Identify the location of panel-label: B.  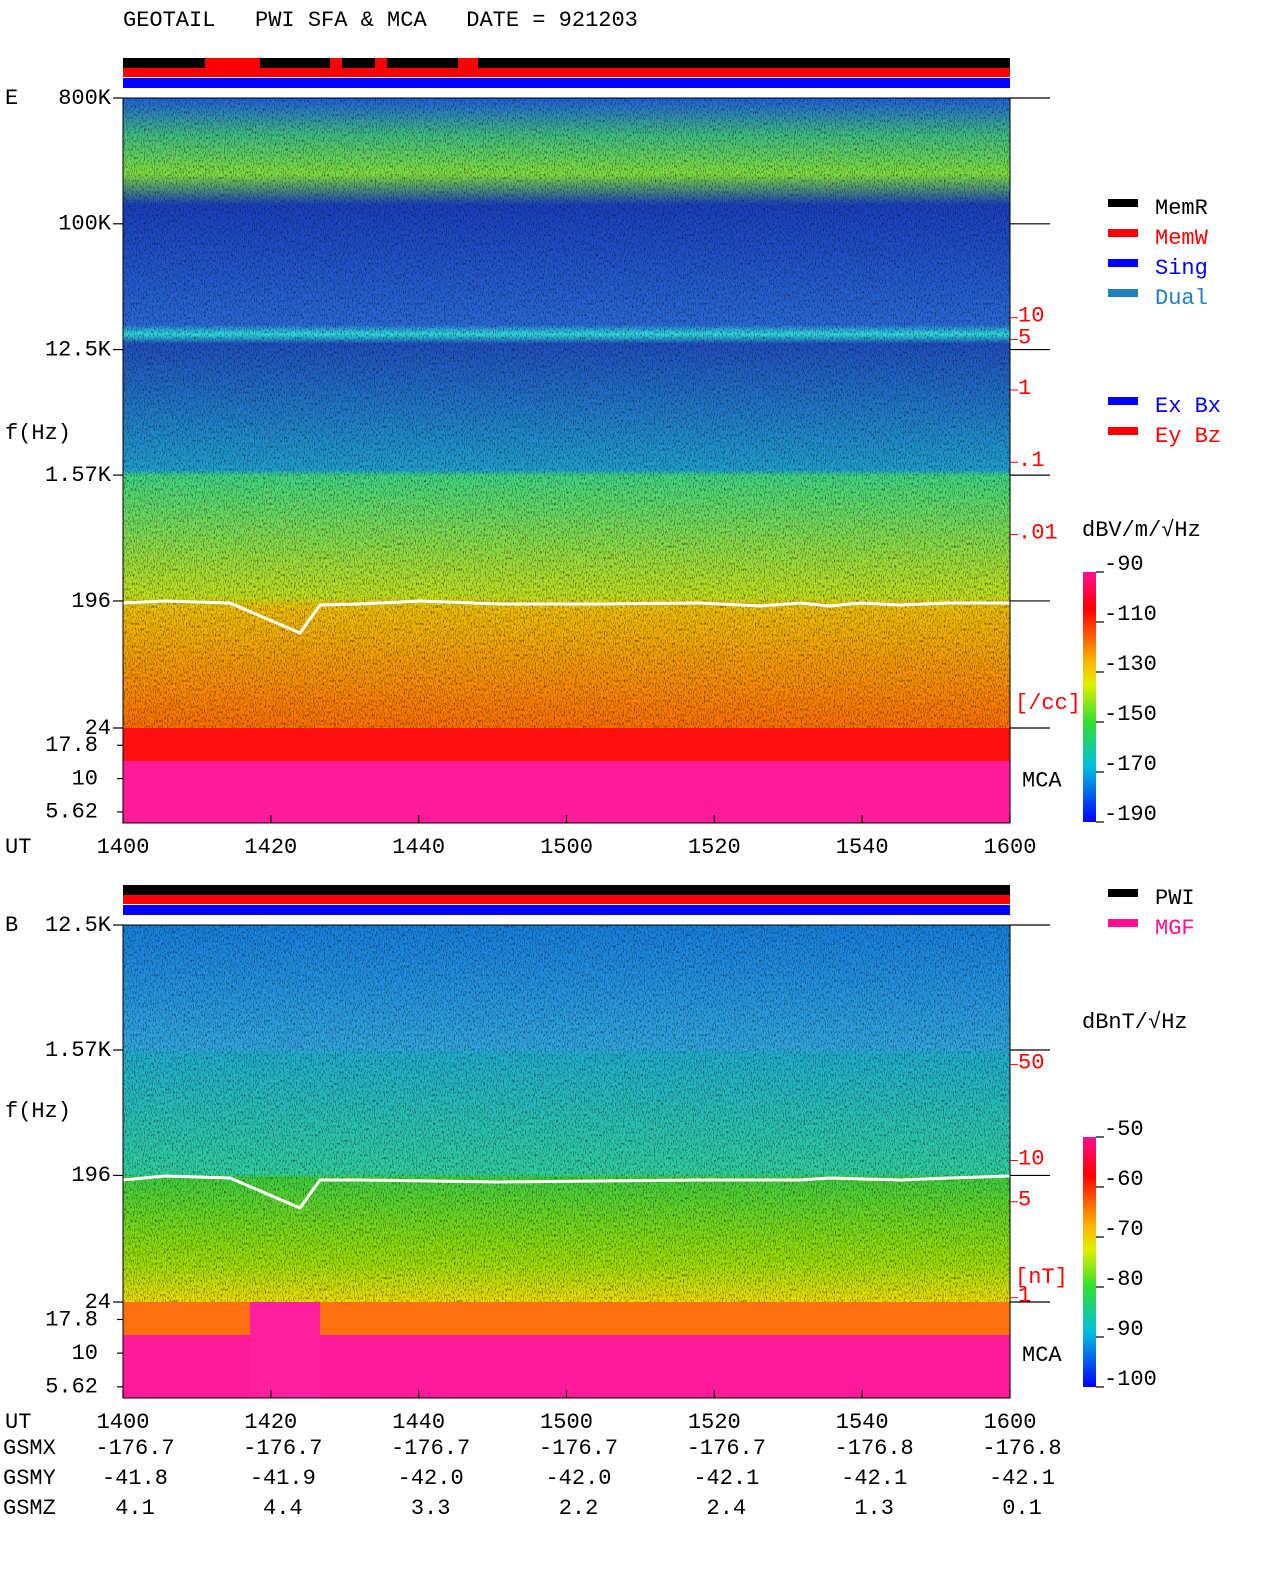
(11, 925).